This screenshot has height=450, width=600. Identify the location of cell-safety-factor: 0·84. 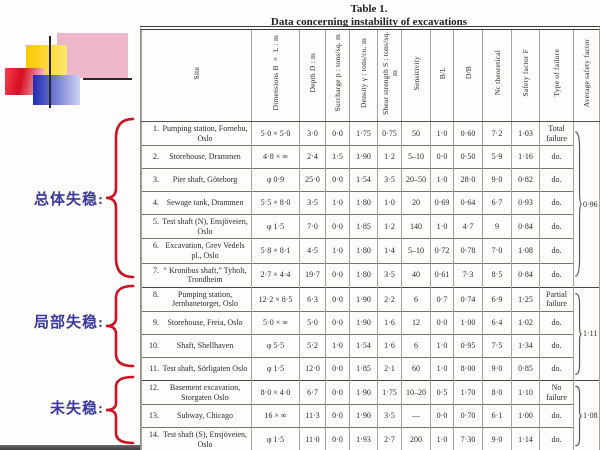
(525, 226).